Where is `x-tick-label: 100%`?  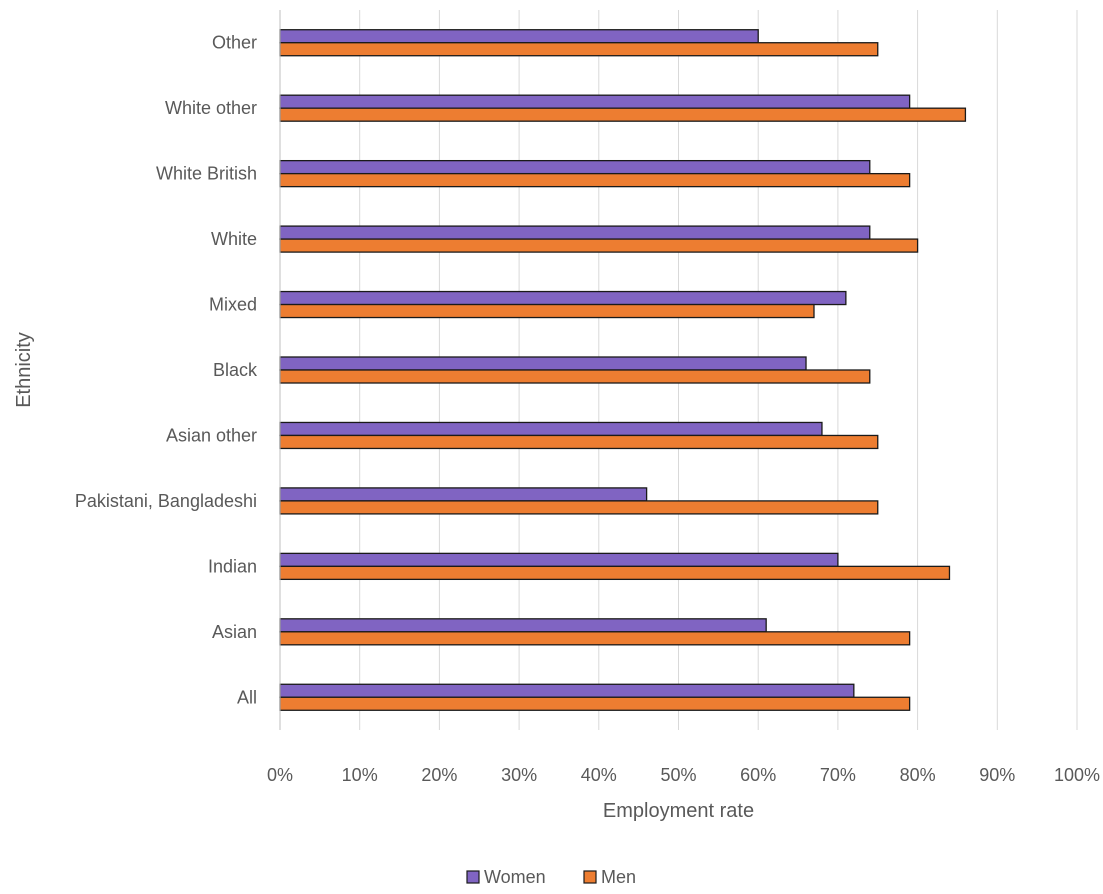 x-tick-label: 100% is located at coordinates (1077, 775).